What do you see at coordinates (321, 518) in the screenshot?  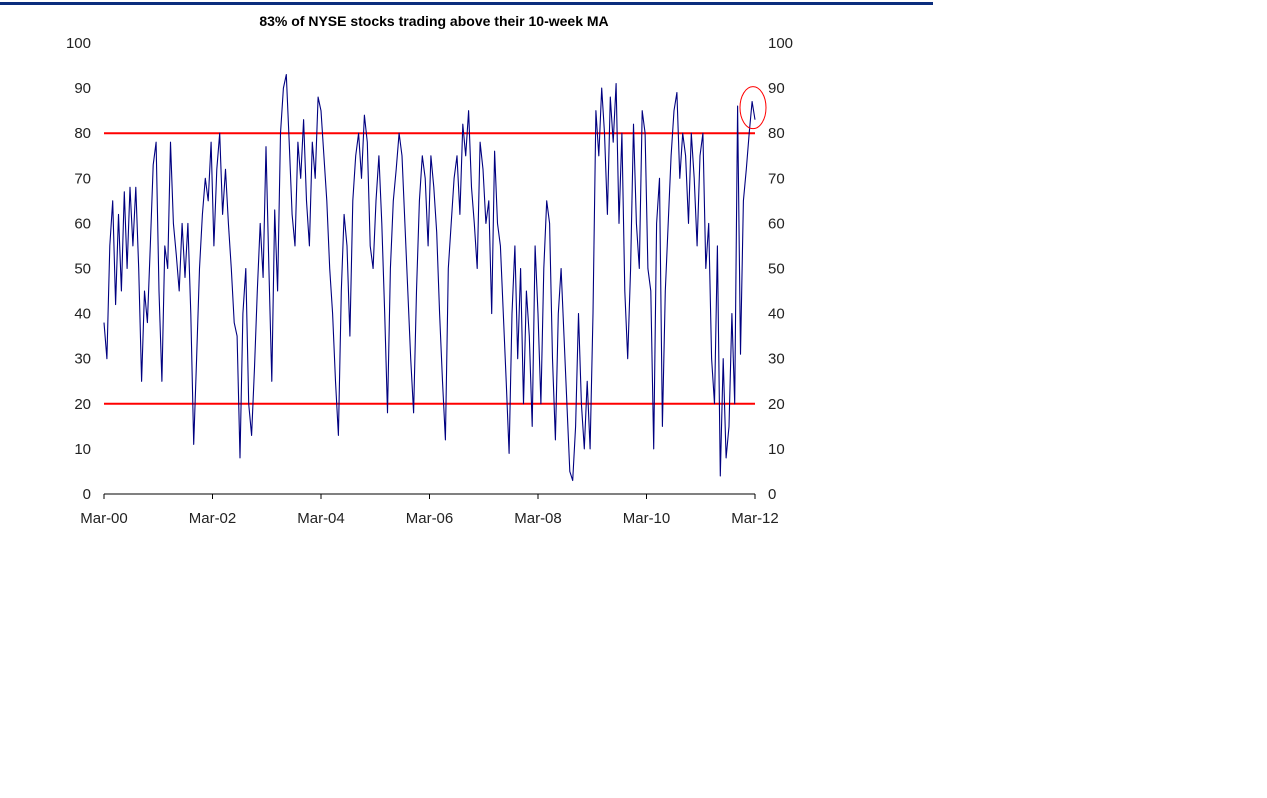 I see `x-tick-label: Mar-04` at bounding box center [321, 518].